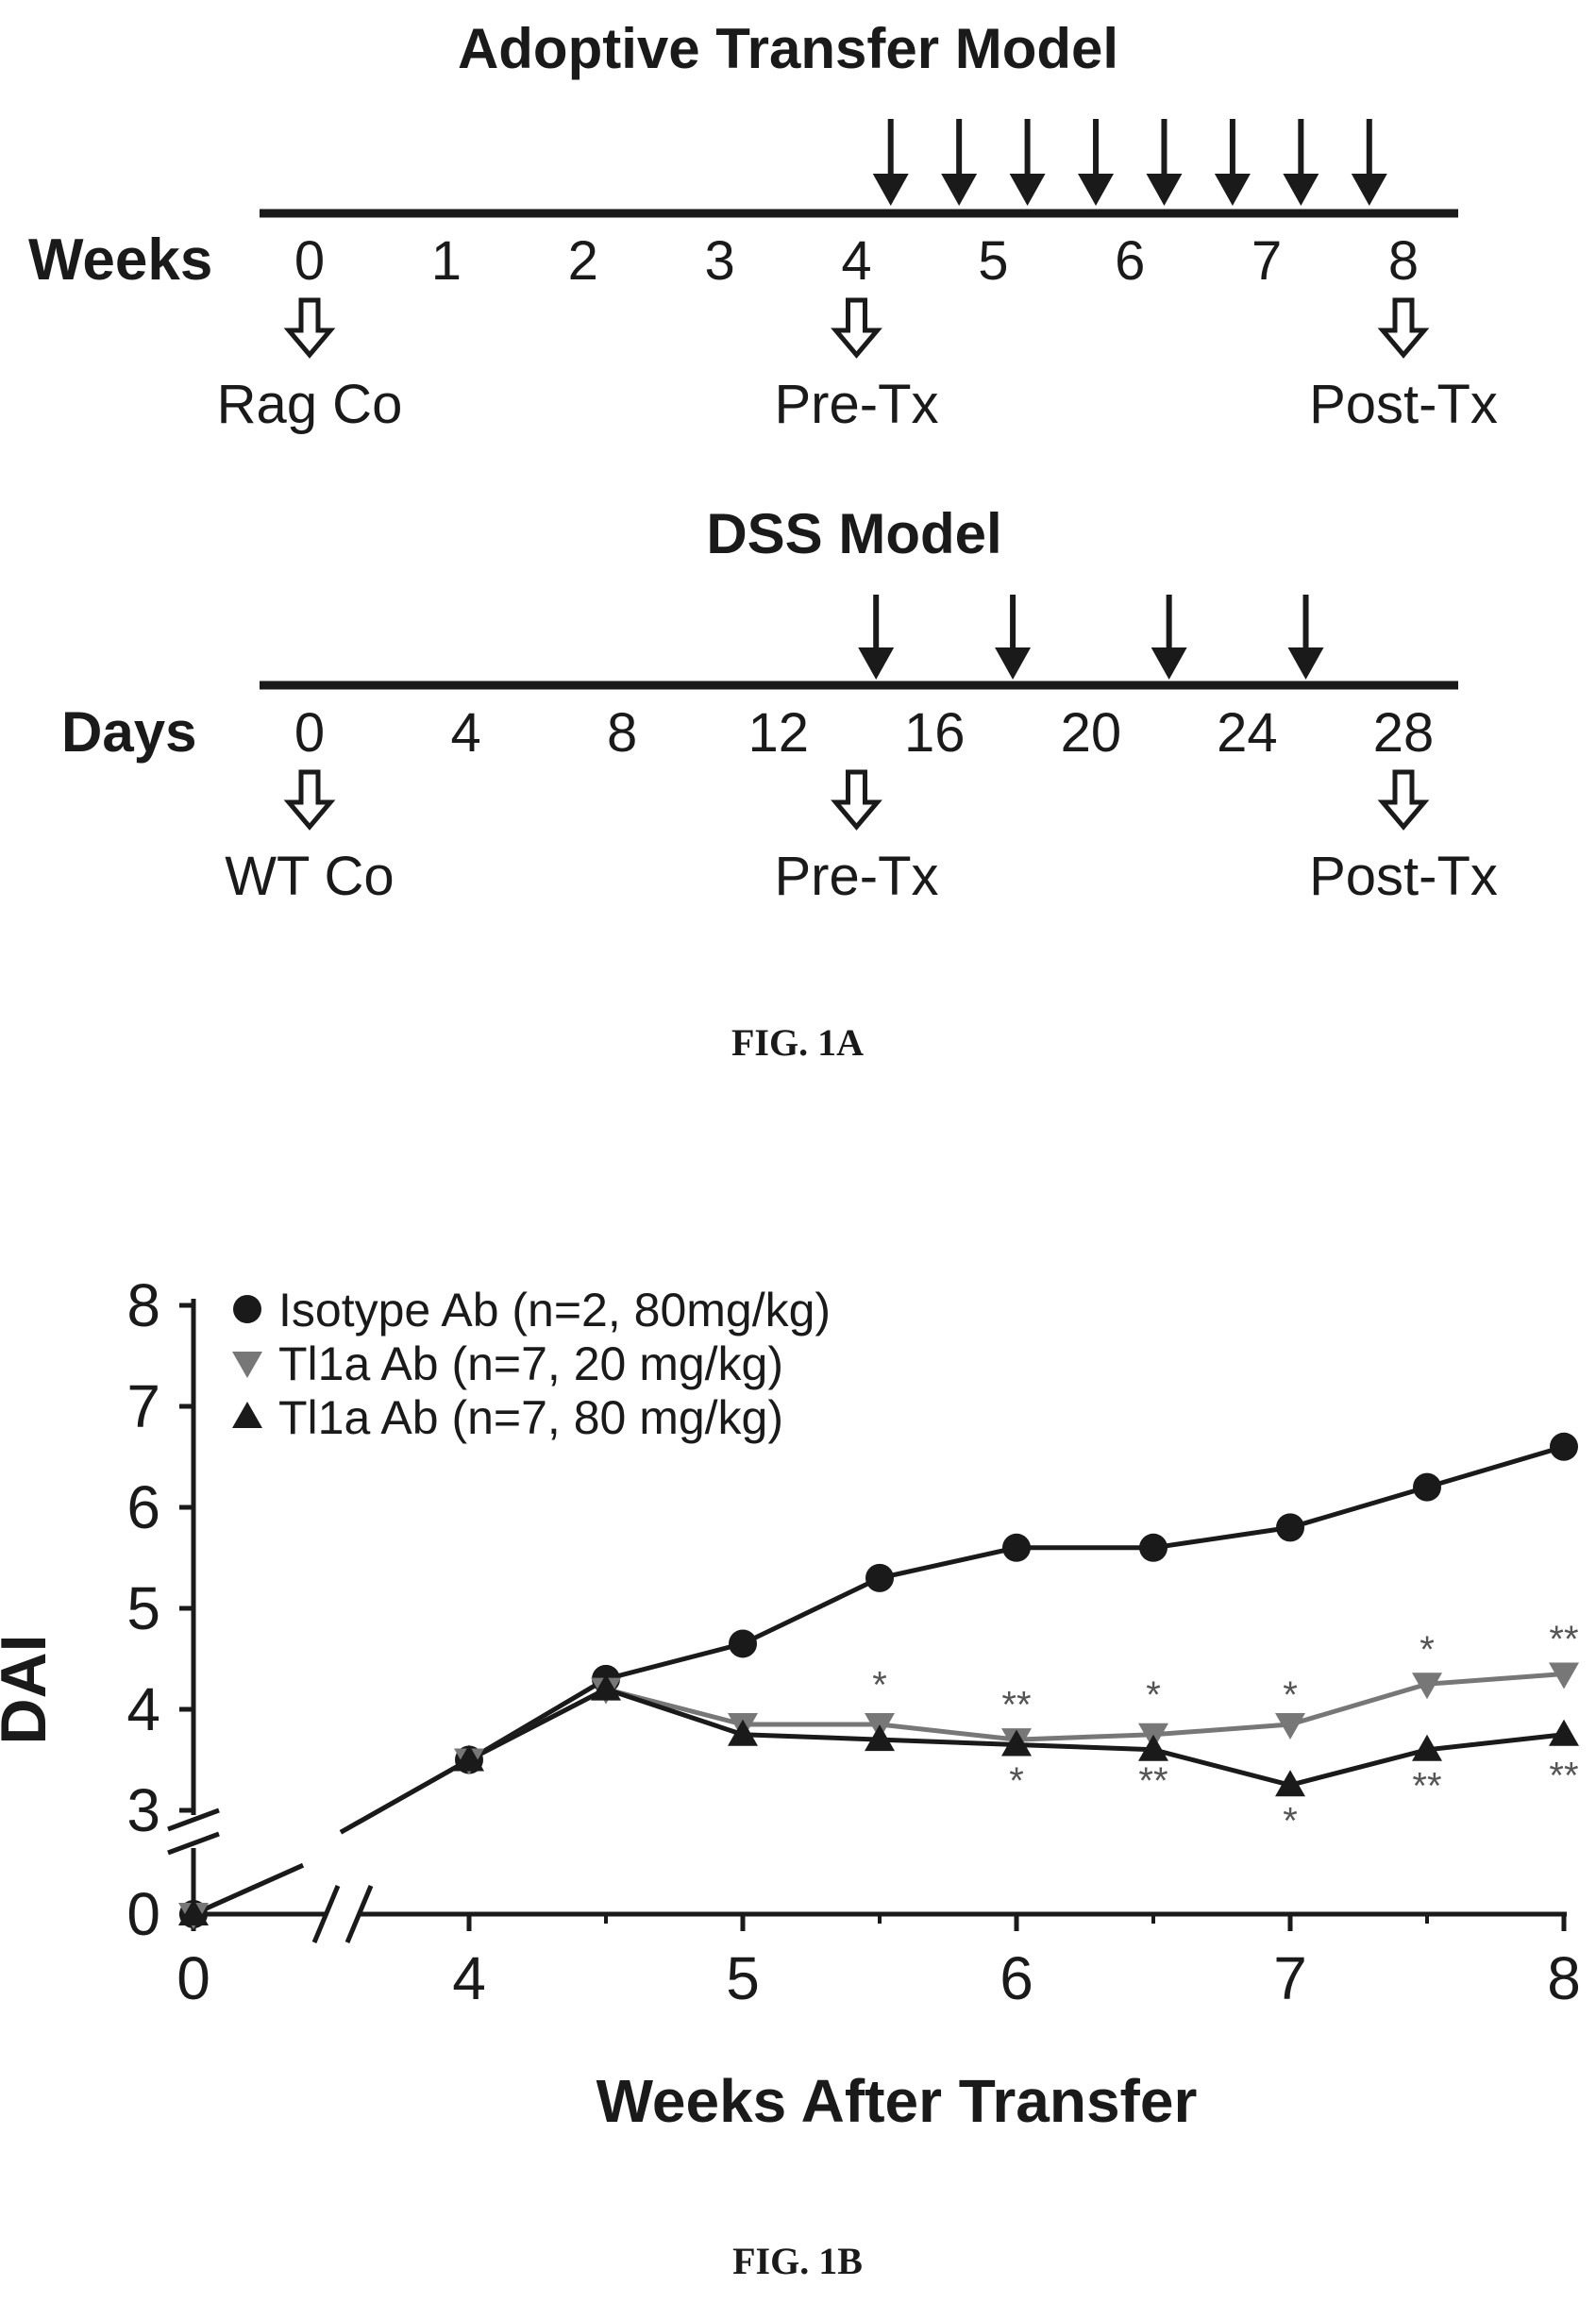  I want to click on legend-label: Tl1a Ab (n=7, 80 mg/kg), so click(530, 1418).